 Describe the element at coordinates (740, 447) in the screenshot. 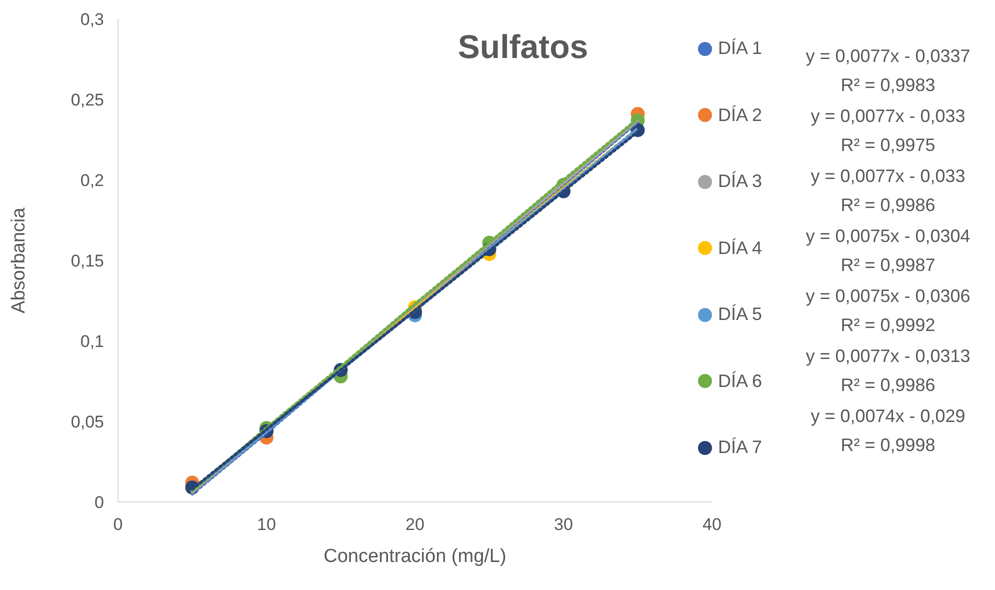

I see `legend-label: DÍA 7` at that location.